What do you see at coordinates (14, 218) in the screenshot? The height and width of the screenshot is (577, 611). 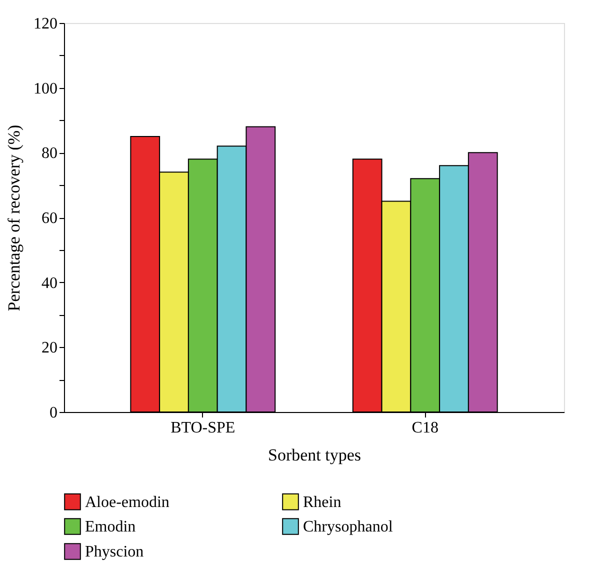 I see `y-axis-title: Percentage of recovery (%)` at bounding box center [14, 218].